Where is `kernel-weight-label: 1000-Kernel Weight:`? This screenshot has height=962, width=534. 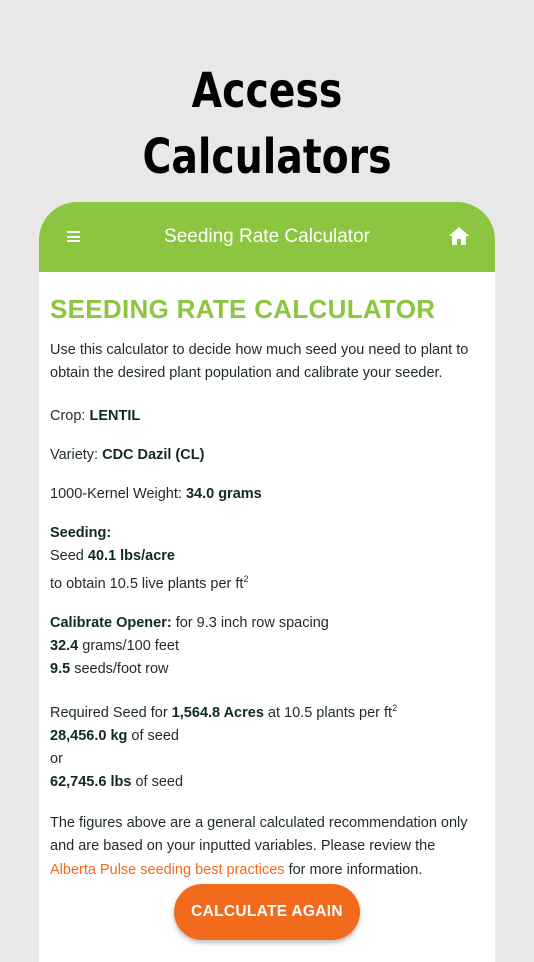 kernel-weight-label: 1000-Kernel Weight: is located at coordinates (118, 494).